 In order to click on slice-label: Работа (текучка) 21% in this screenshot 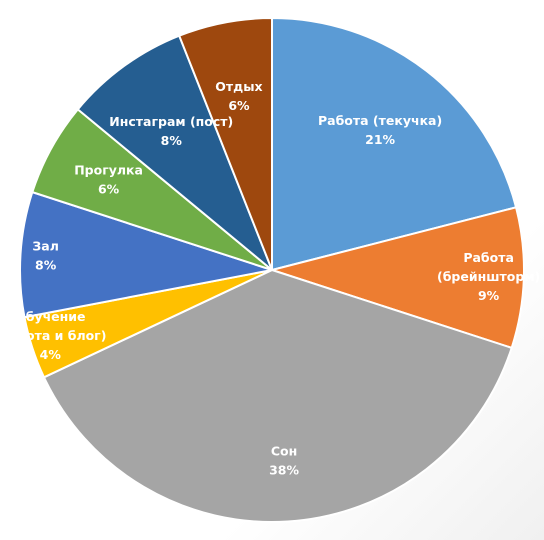, I will do `click(380, 130)`.